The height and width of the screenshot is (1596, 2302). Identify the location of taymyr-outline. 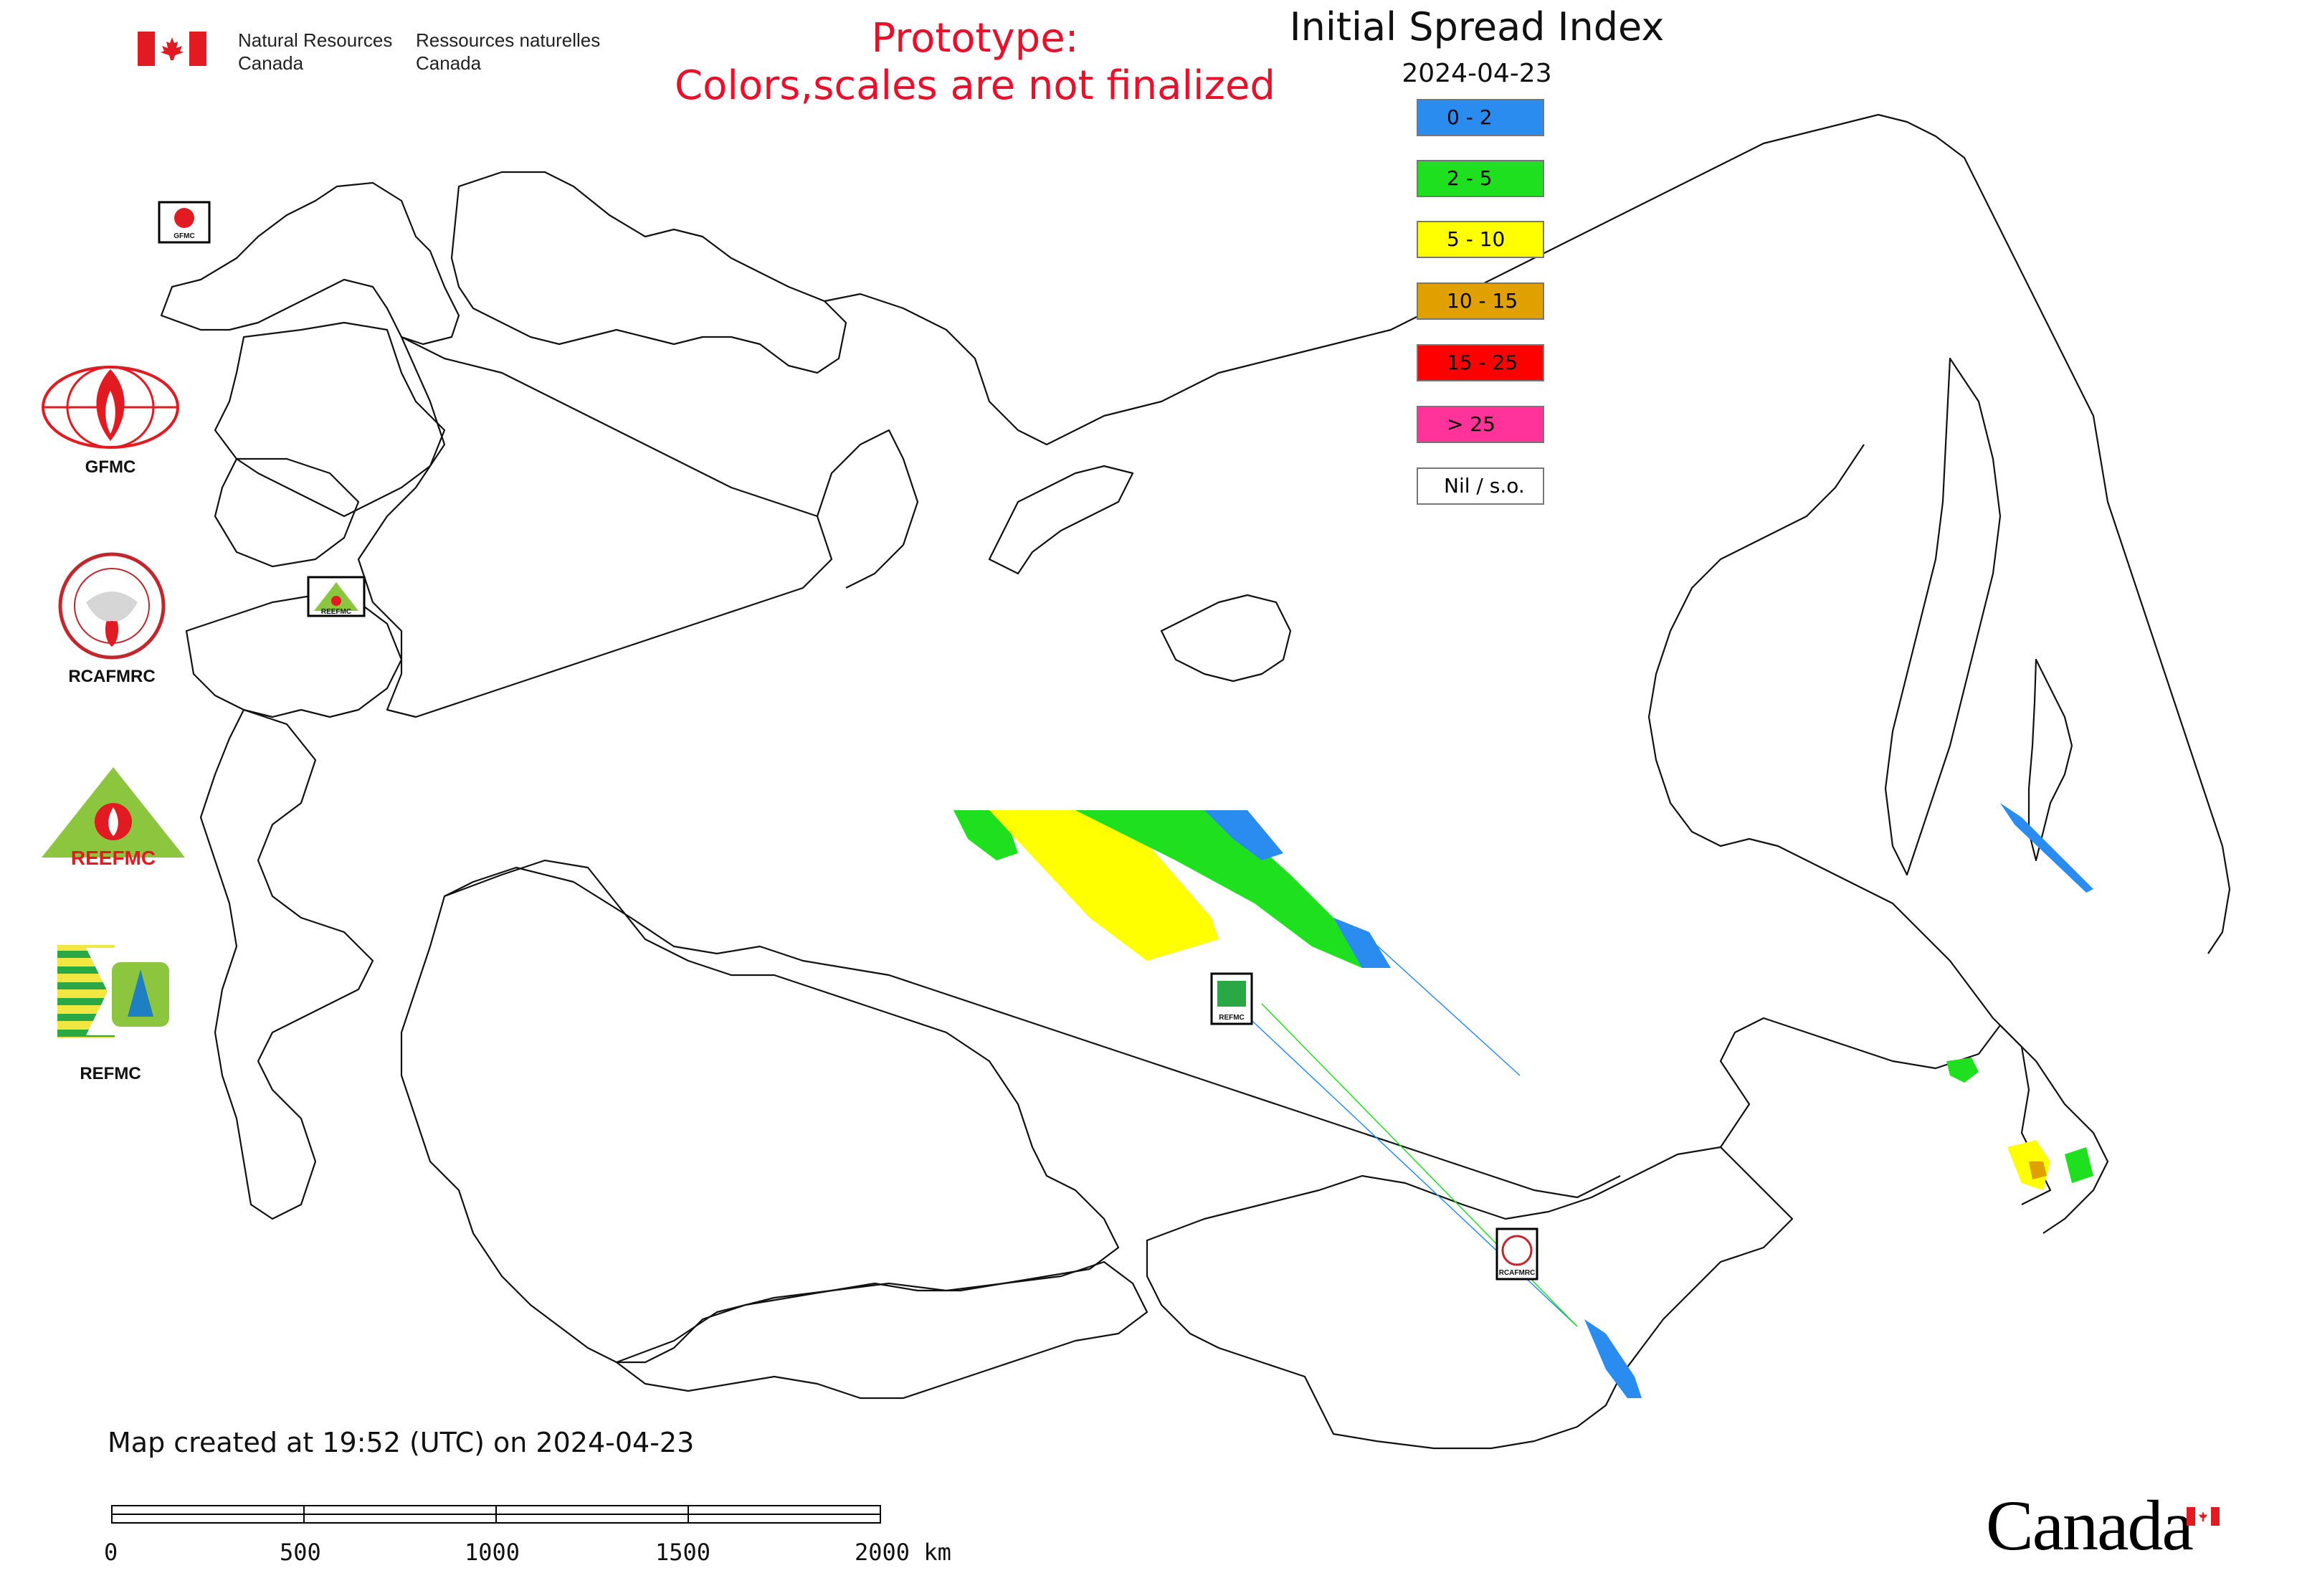
(1226, 638).